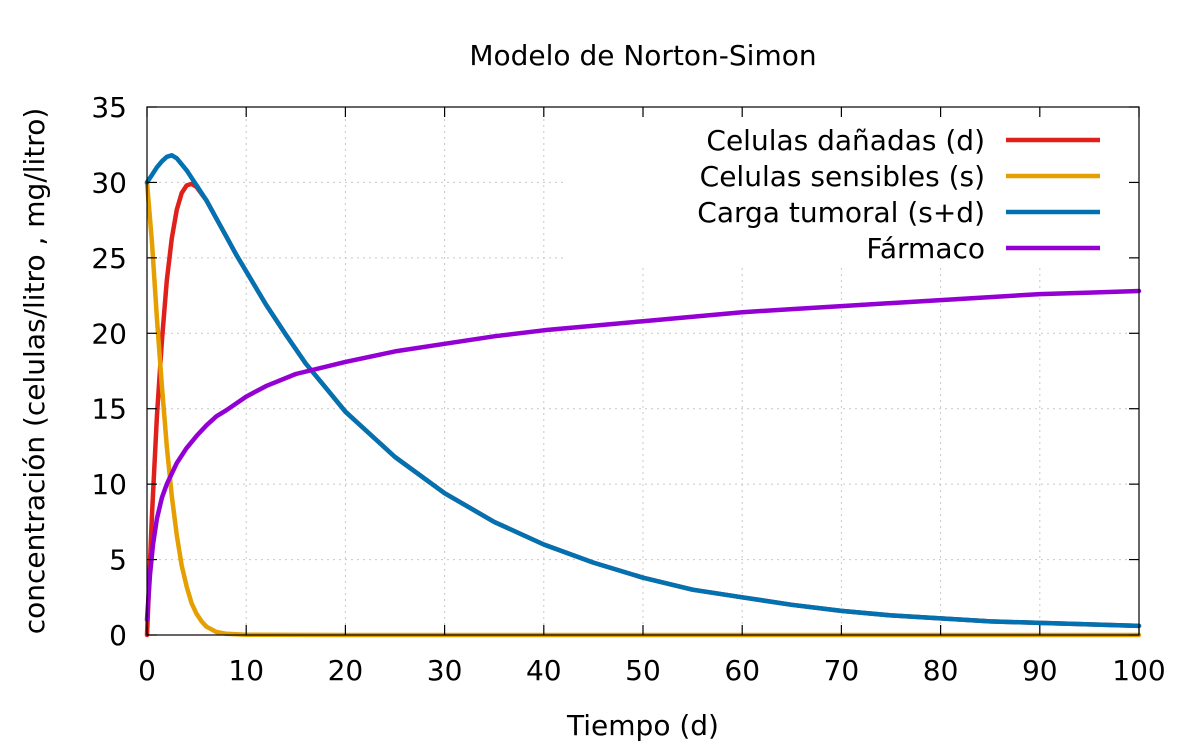 The image size is (1200, 750). I want to click on chart-title: Modelo de Norton-Simon, so click(642, 55).